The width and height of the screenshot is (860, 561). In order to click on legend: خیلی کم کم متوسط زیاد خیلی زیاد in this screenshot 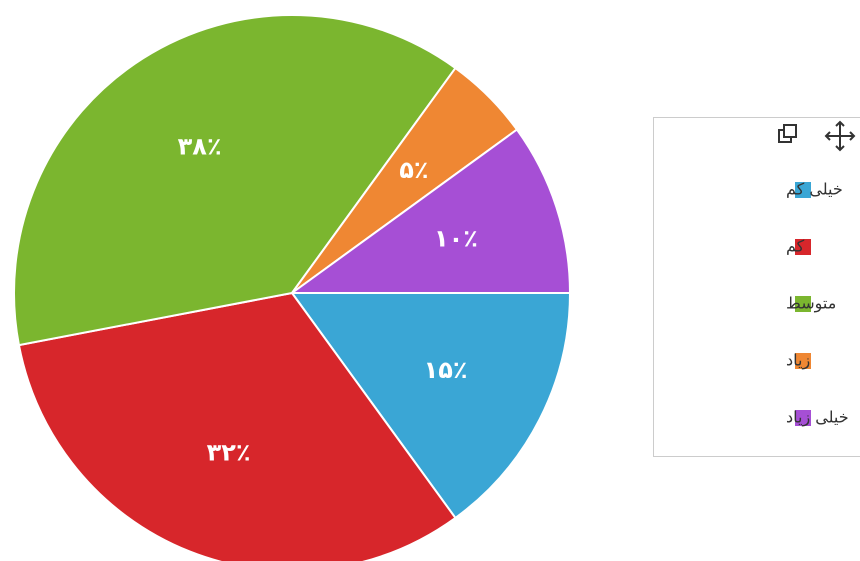, I will do `click(817, 304)`.